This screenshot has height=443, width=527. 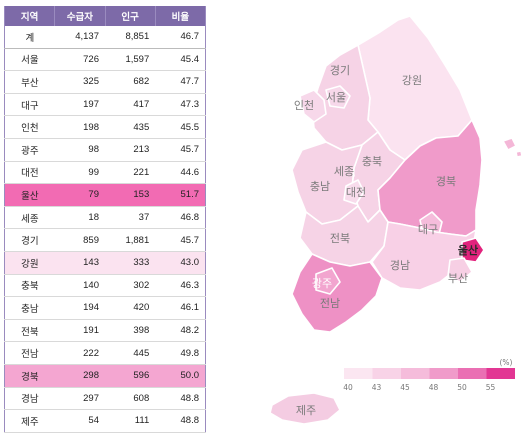 I want to click on header-population: 인구, so click(x=130, y=16).